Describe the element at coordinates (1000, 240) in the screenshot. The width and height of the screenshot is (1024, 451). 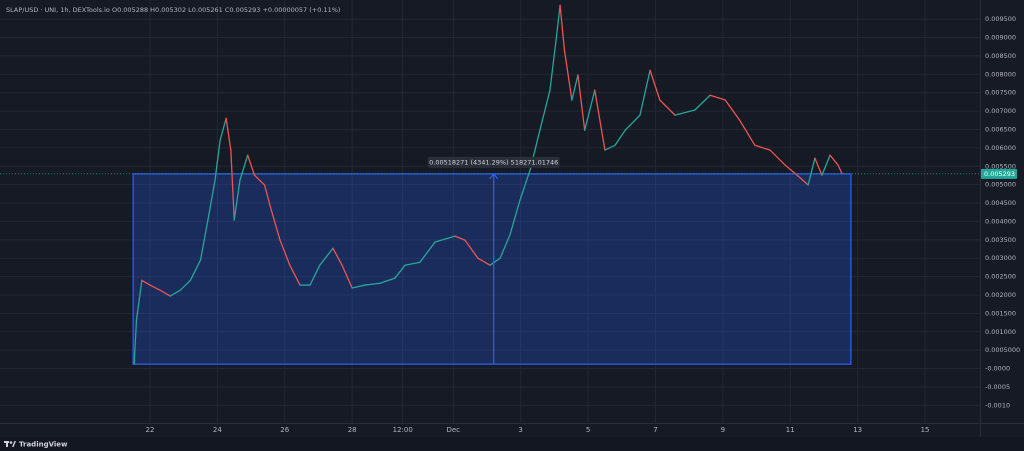
I see `y-tick-label: 0.003500` at that location.